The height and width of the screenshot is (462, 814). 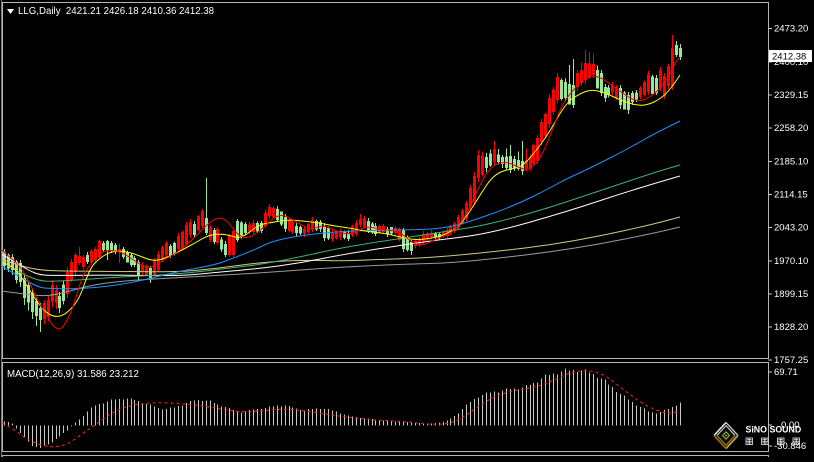 What do you see at coordinates (786, 372) in the screenshot?
I see `svg-text: 69.71` at bounding box center [786, 372].